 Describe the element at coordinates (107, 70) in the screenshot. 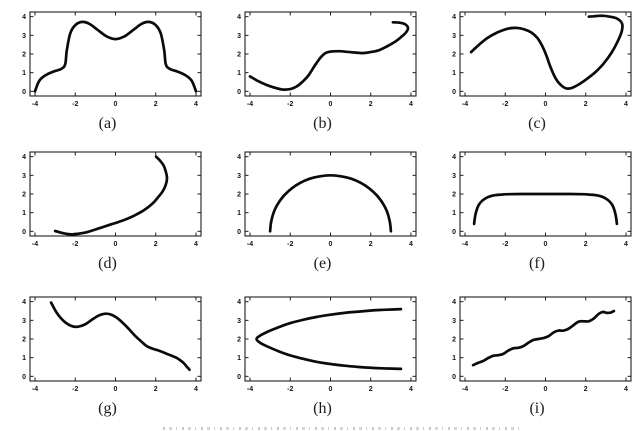

I see `subplot-a: -4 -2 0 2 4 0 1 2 3 4 (a)` at that location.